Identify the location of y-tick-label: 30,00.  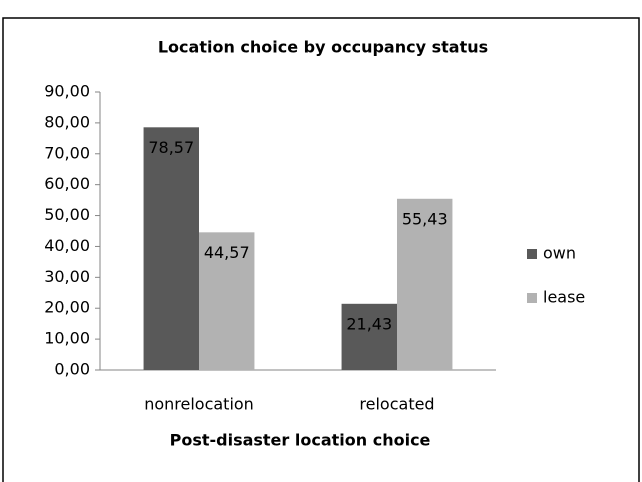
(67, 276).